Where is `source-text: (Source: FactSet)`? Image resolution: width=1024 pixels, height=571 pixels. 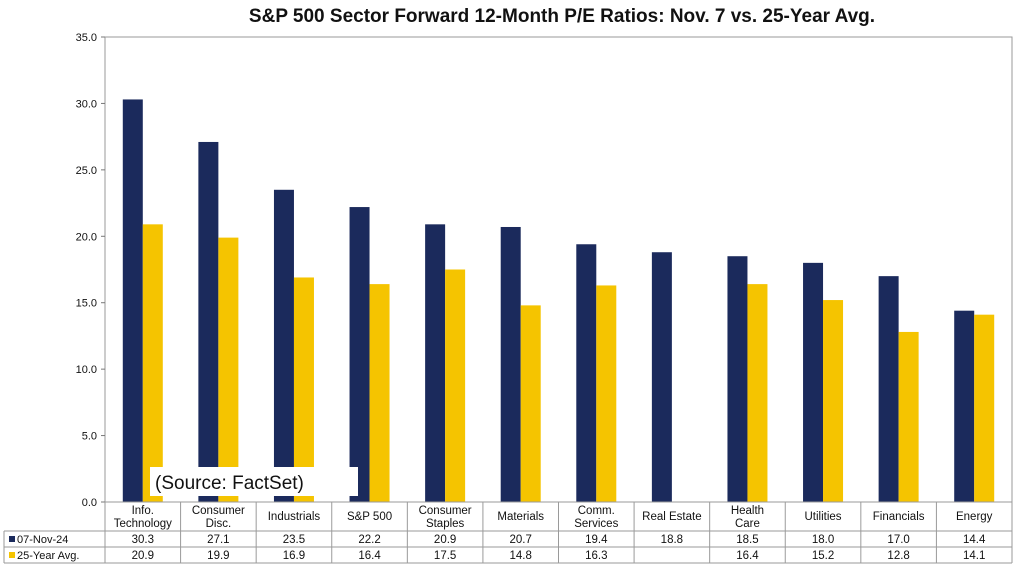 source-text: (Source: FactSet) is located at coordinates (229, 483).